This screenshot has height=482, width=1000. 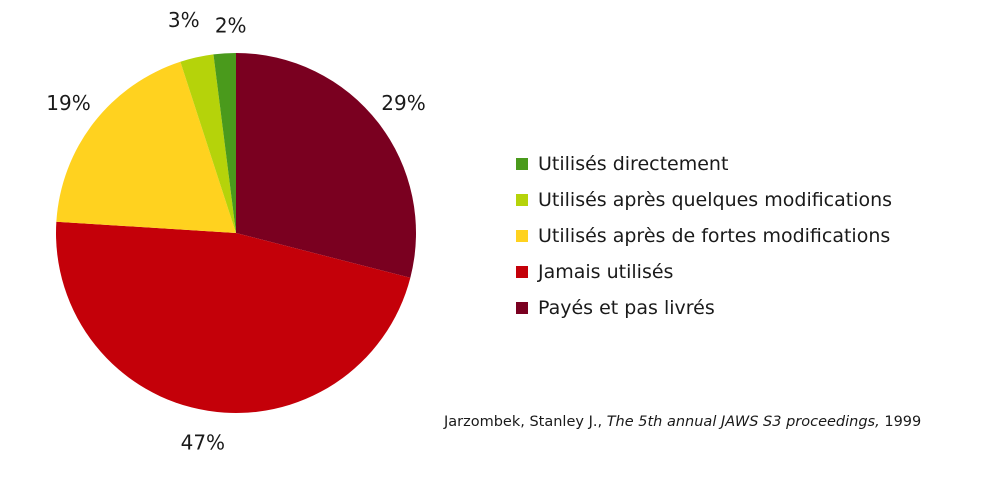 I want to click on legend-label: Utilisés après de fortes modifications, so click(x=714, y=236).